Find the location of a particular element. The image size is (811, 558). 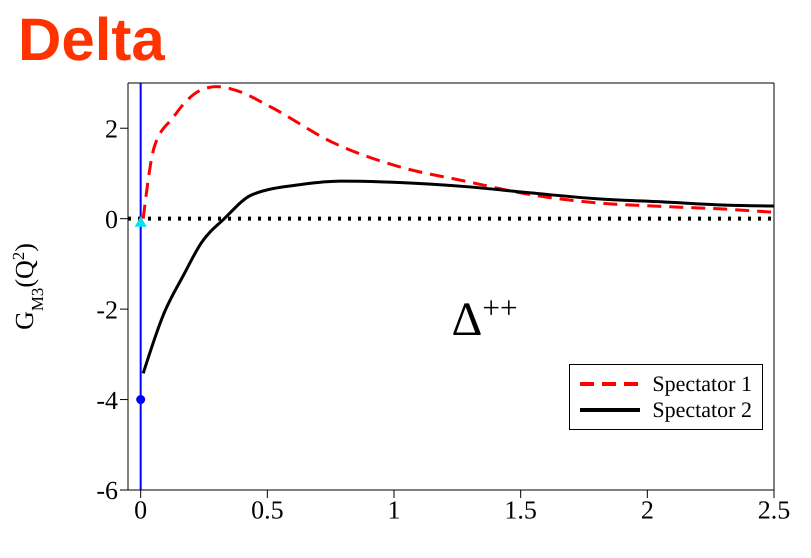

x-tick-label: 1 is located at coordinates (394, 509).